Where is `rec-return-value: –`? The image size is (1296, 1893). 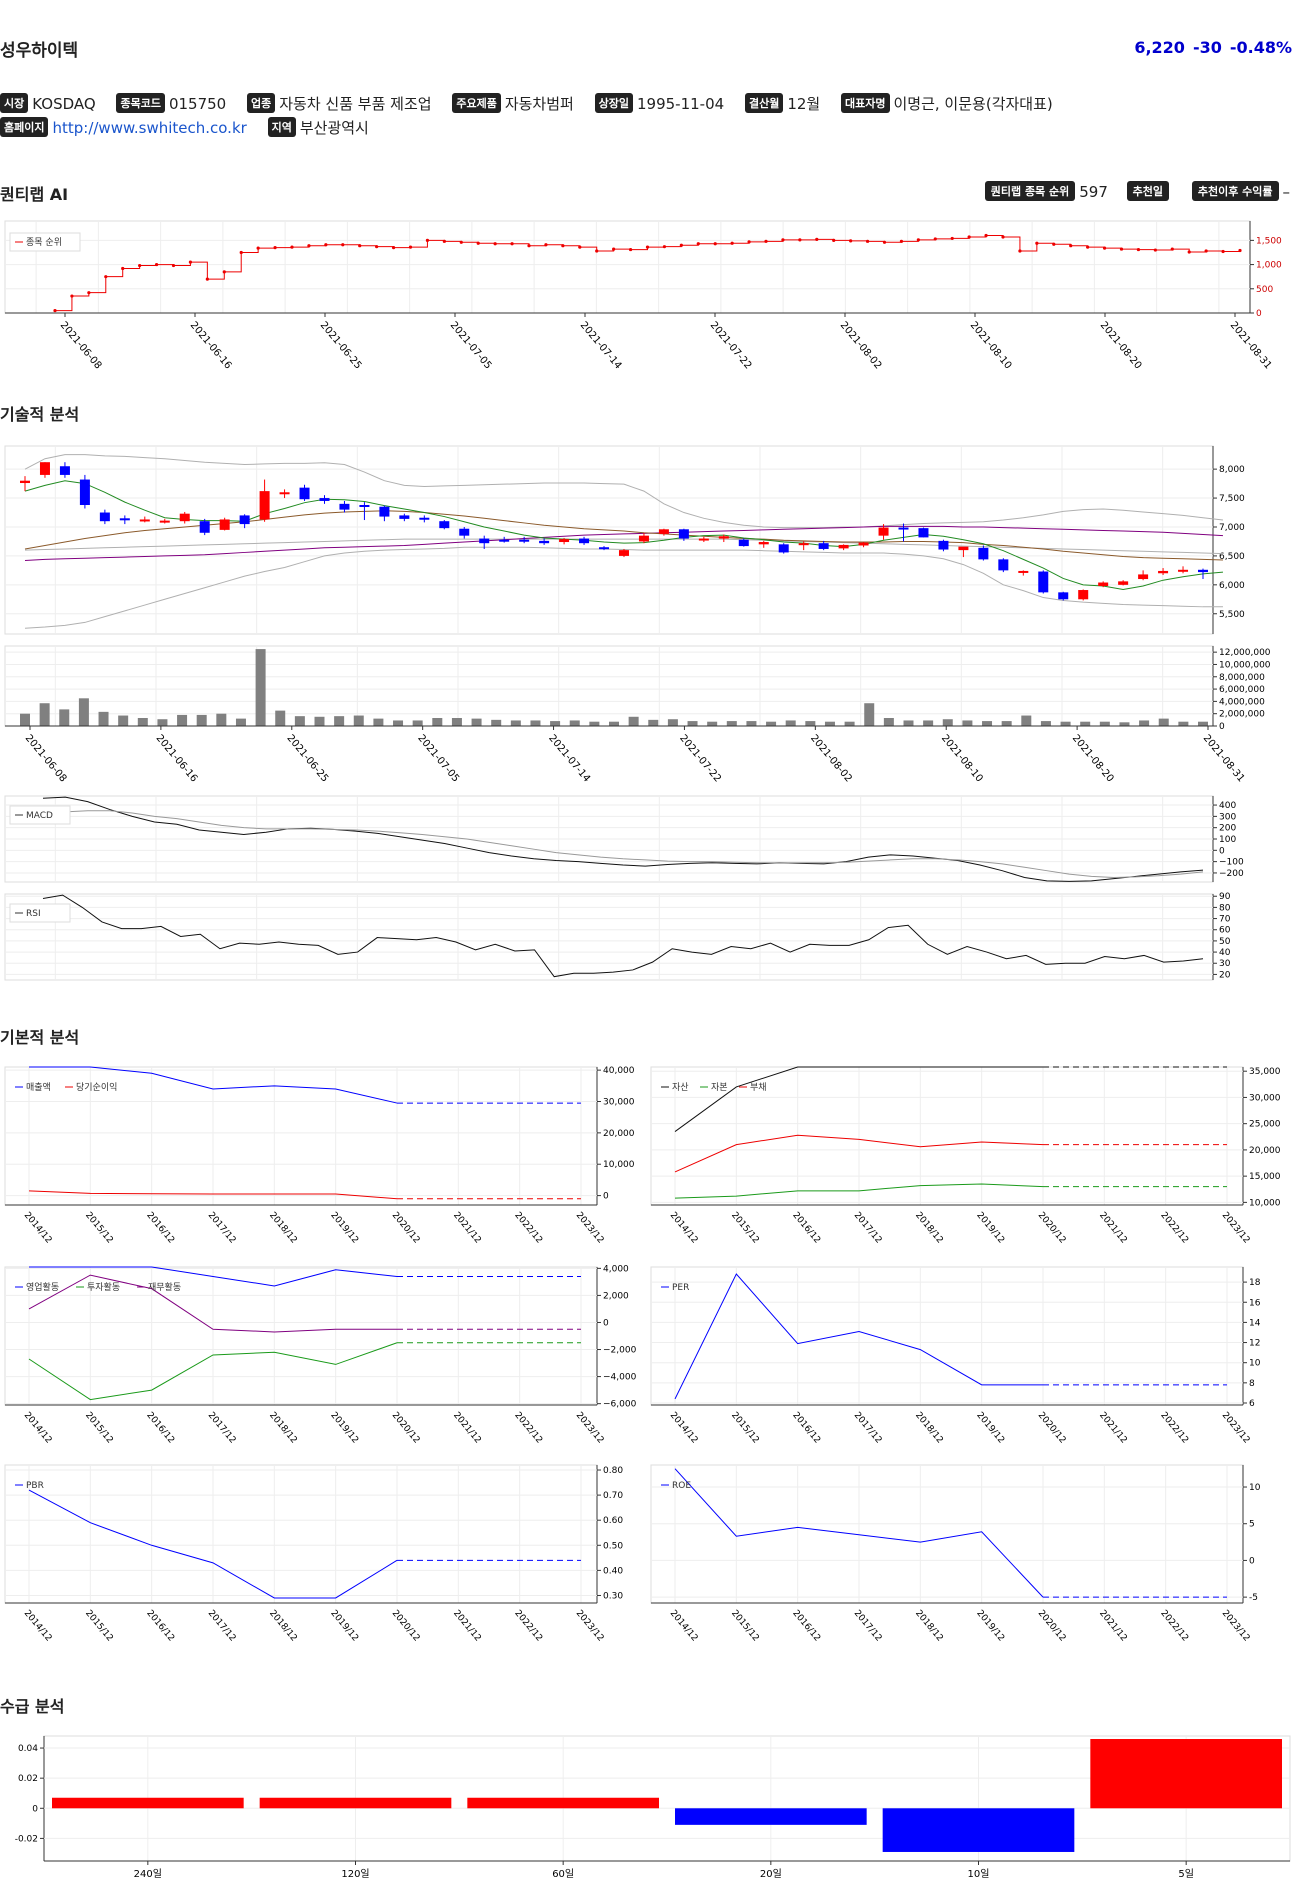
rec-return-value: – is located at coordinates (1287, 192).